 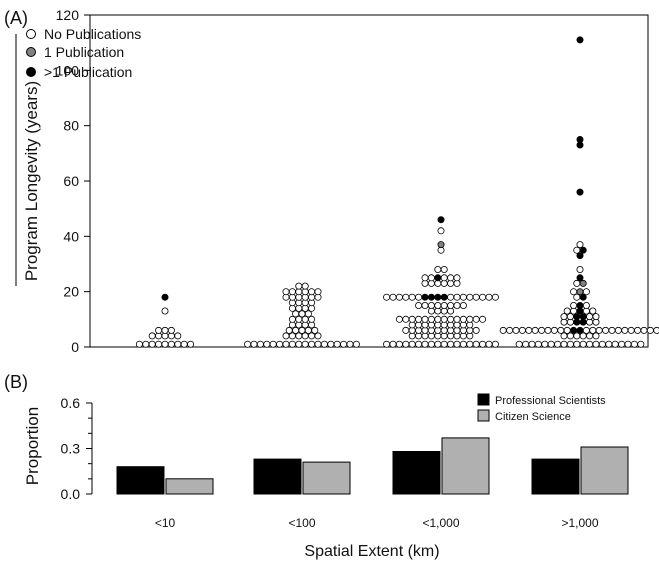 What do you see at coordinates (71, 292) in the screenshot?
I see `y-tick-label: 20` at bounding box center [71, 292].